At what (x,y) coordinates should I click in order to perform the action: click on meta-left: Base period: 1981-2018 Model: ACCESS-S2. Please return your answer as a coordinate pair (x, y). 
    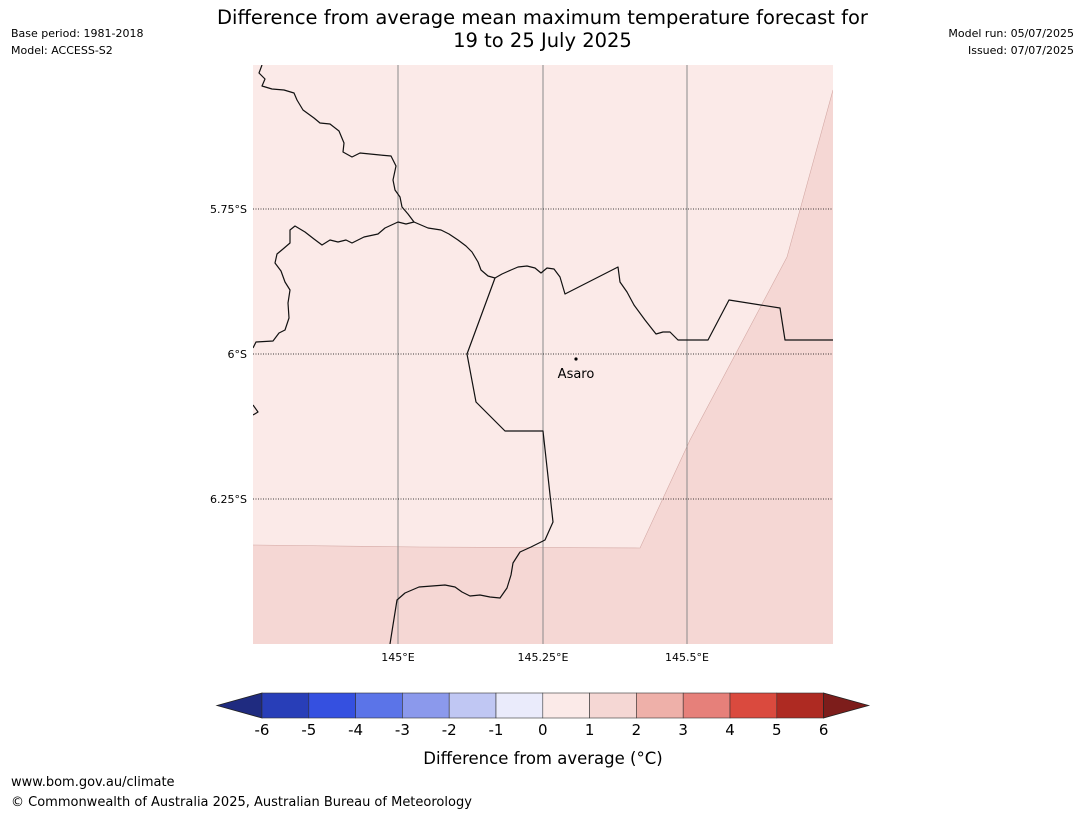
    Looking at the image, I should click on (77, 42).